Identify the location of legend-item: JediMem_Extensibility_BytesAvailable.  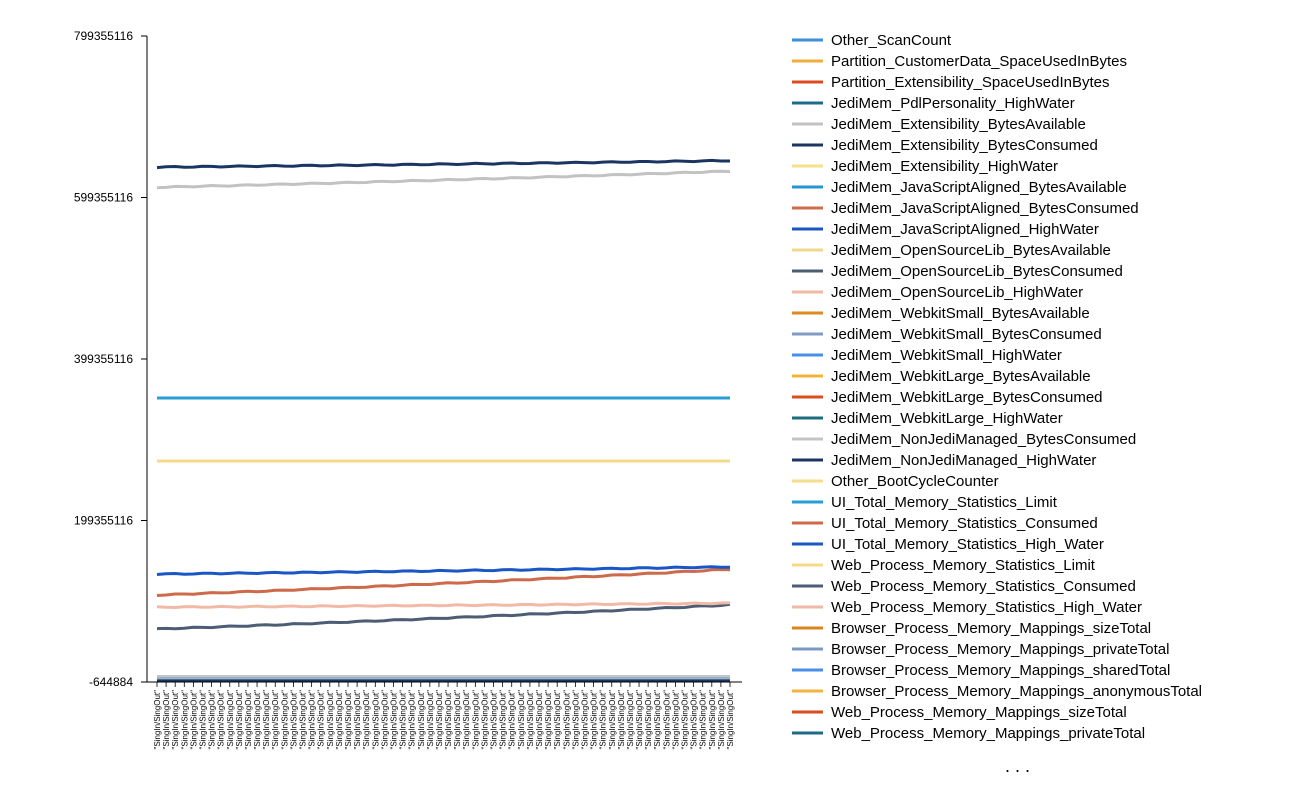
(939, 124).